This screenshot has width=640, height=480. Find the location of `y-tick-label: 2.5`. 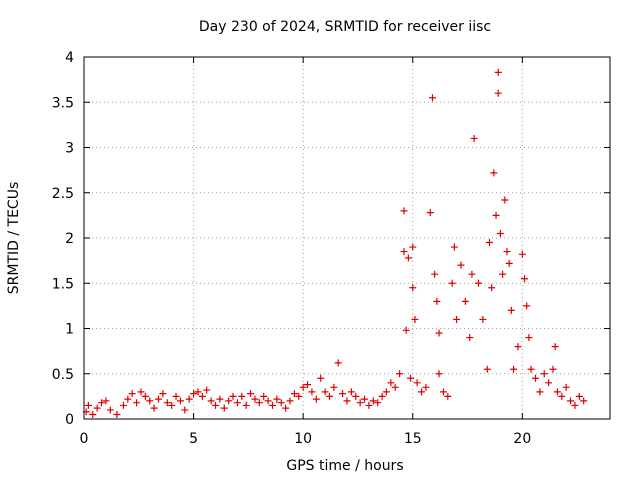

y-tick-label: 2.5 is located at coordinates (63, 194).